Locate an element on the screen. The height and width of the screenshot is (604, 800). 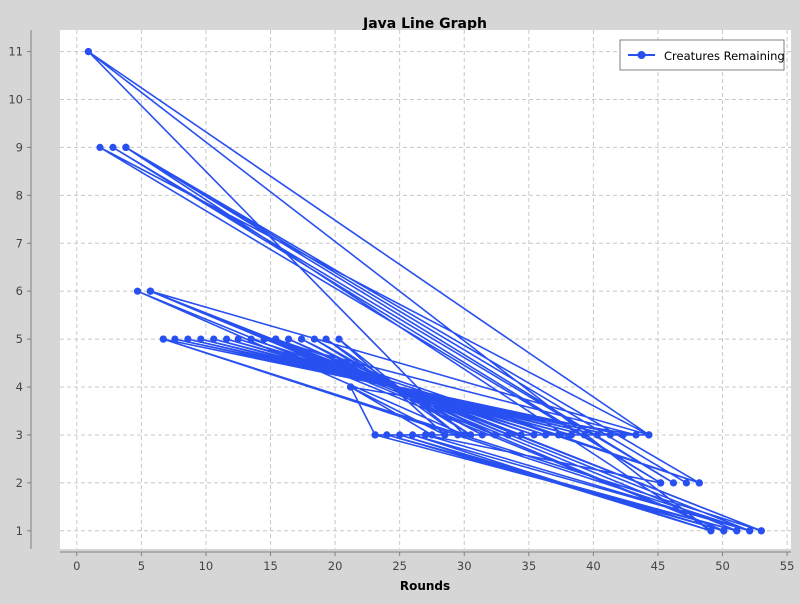
y-tick-label: 9 is located at coordinates (19, 147).